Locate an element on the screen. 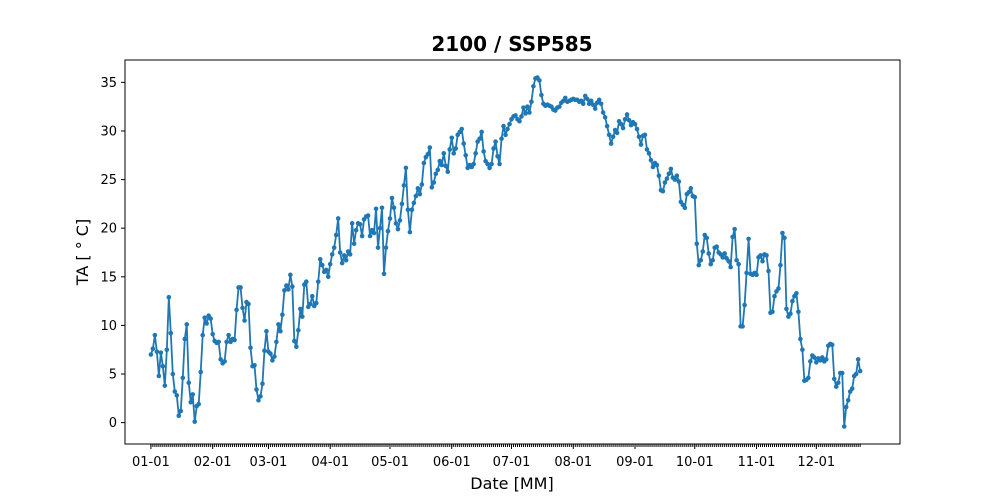 This screenshot has height=500, width=1000. y-tick-label: 5 is located at coordinates (113, 375).